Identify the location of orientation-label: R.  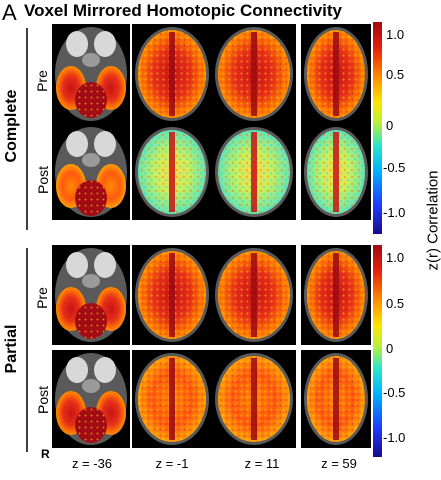
(45, 454).